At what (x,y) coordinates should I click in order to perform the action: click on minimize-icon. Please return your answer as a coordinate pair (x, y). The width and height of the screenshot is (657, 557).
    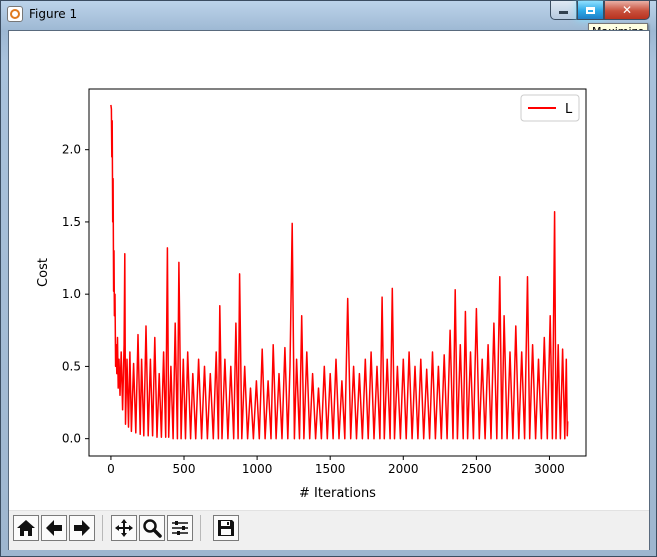
    Looking at the image, I should click on (563, 12).